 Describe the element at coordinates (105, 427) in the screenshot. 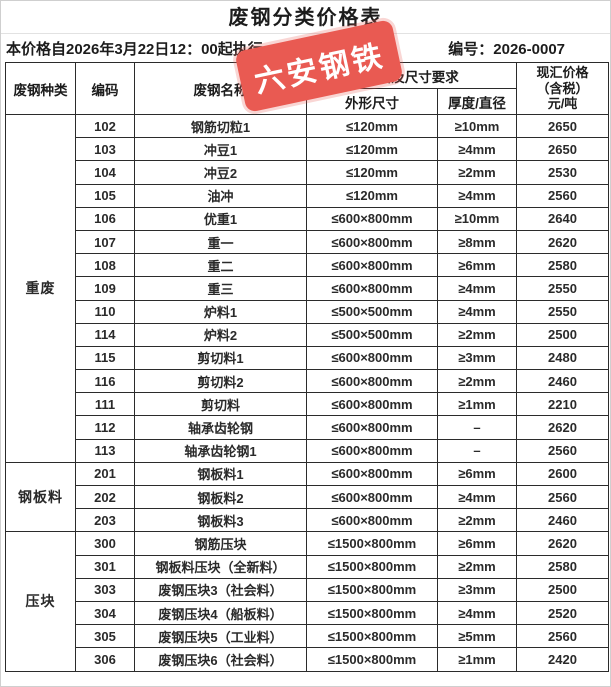

I see `code-cell: 112` at that location.